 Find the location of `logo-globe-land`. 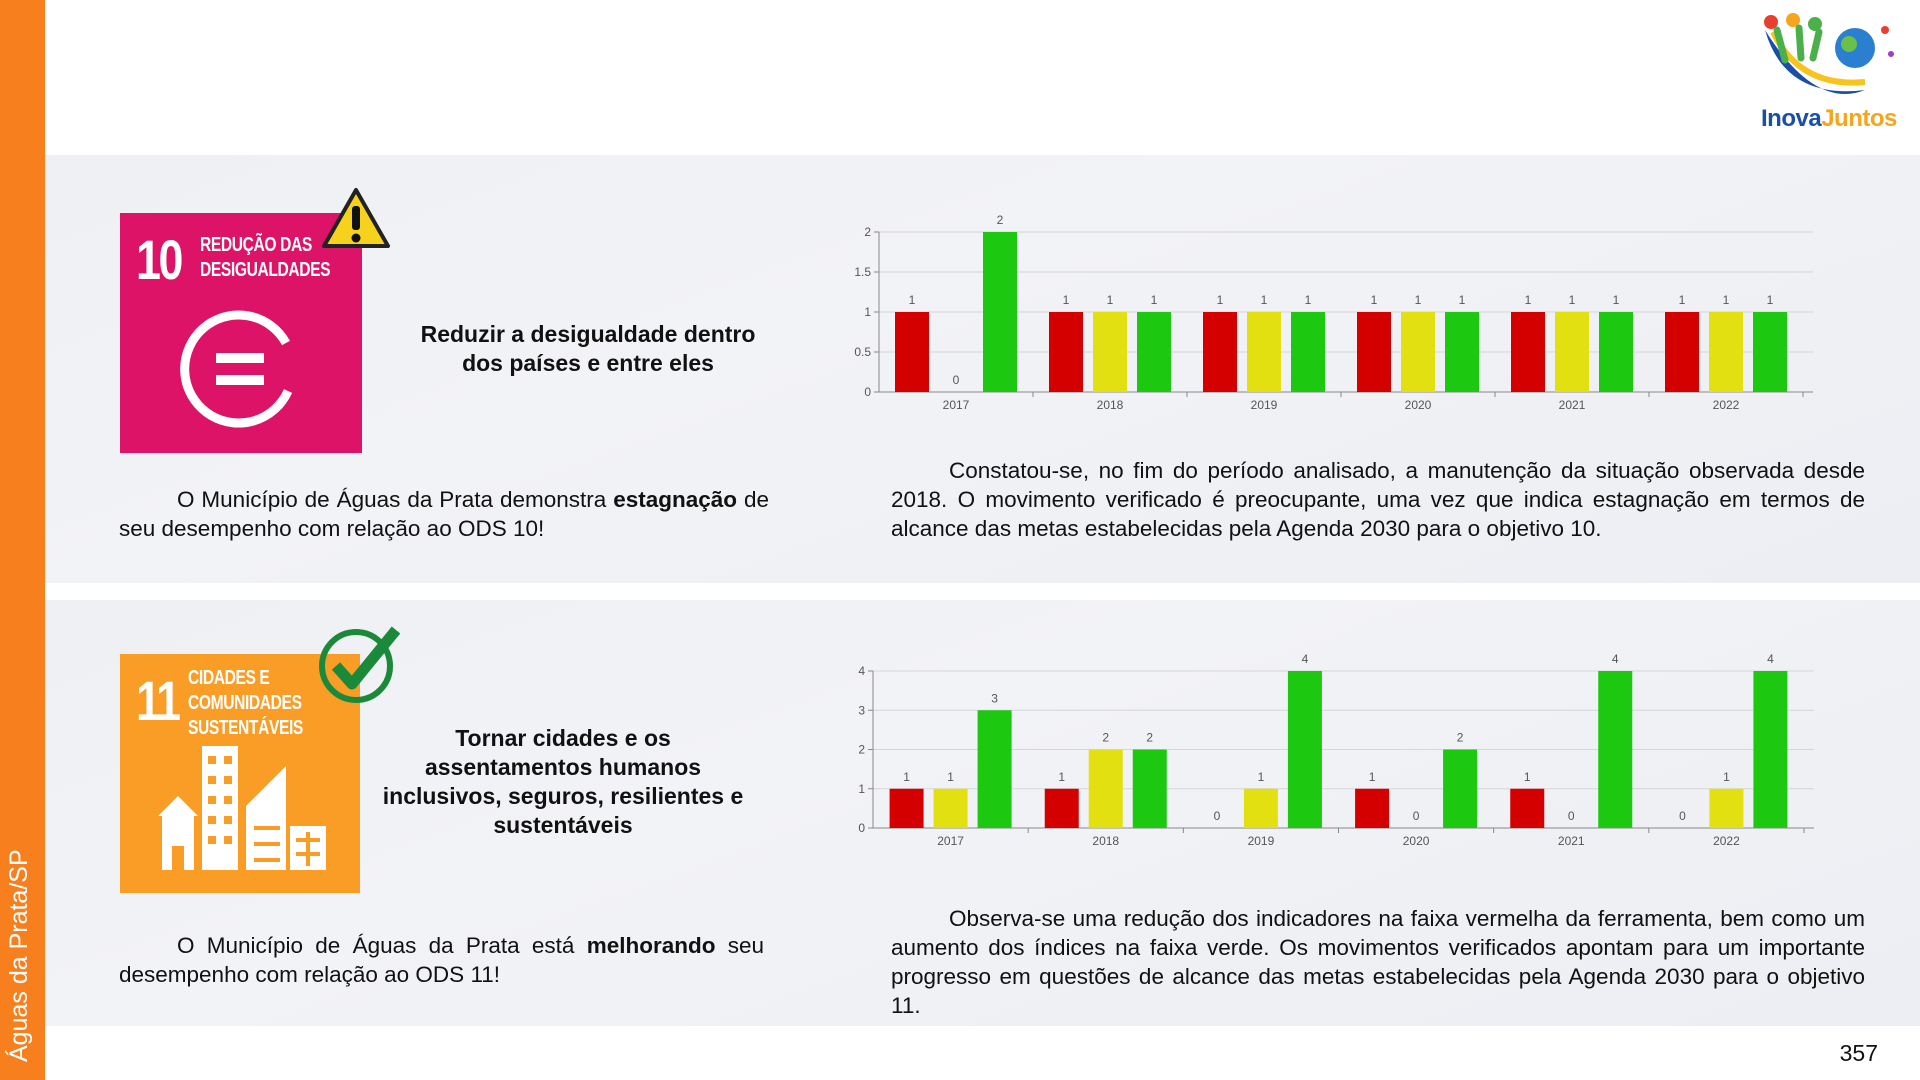

logo-globe-land is located at coordinates (1849, 44).